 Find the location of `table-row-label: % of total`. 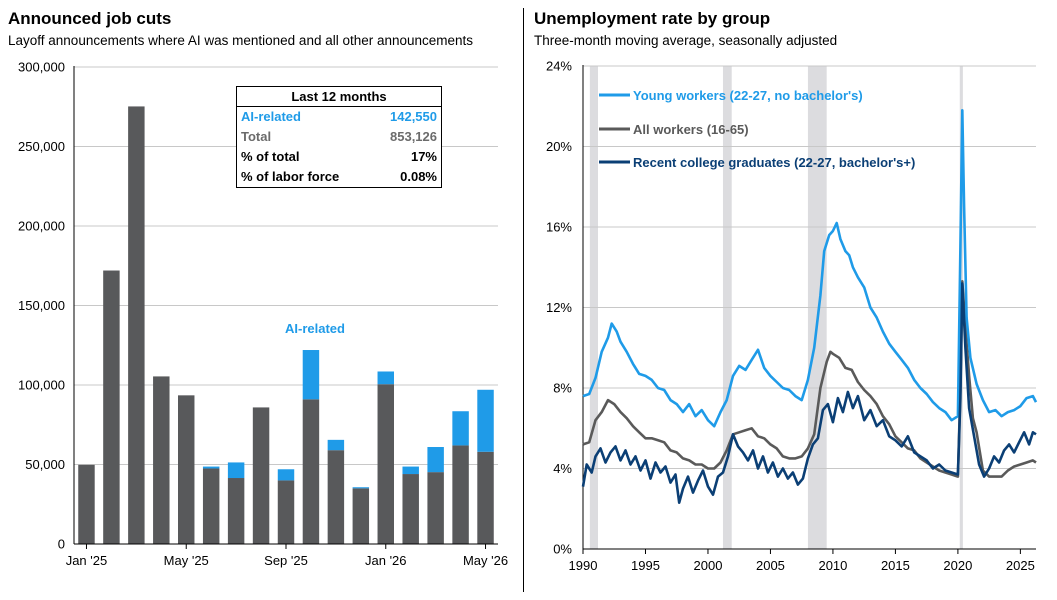

table-row-label: % of total is located at coordinates (270, 156).